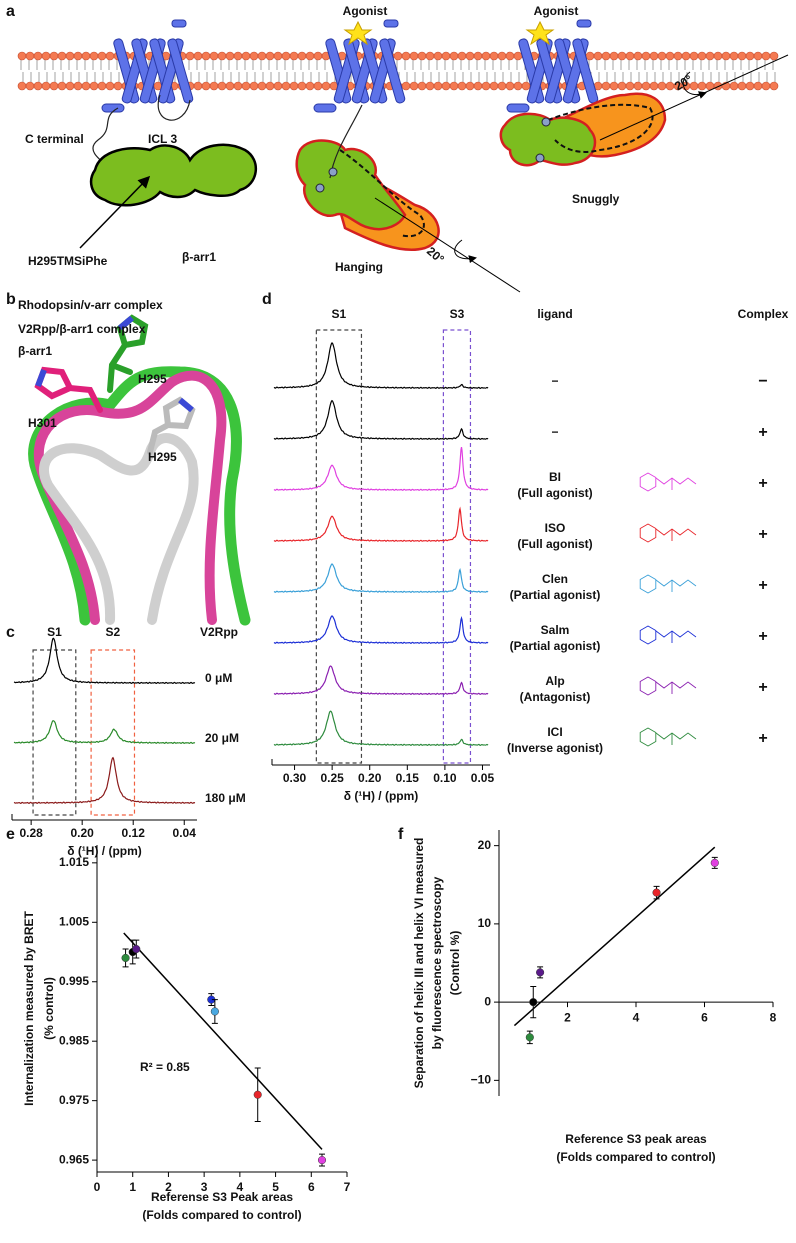  Describe the element at coordinates (74, 981) in the screenshot. I see `y-tick-label: 0.995` at that location.